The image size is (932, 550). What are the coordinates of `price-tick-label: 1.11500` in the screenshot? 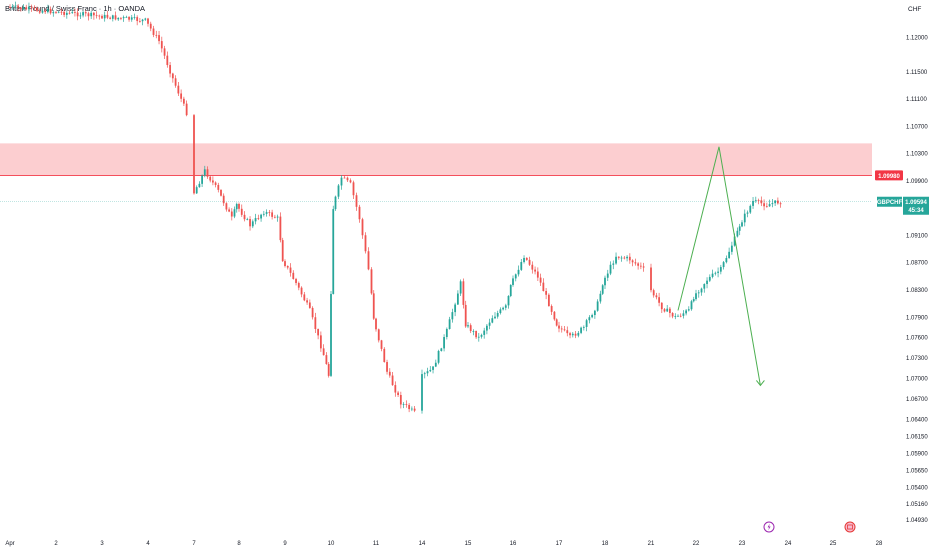 It's located at (917, 73).